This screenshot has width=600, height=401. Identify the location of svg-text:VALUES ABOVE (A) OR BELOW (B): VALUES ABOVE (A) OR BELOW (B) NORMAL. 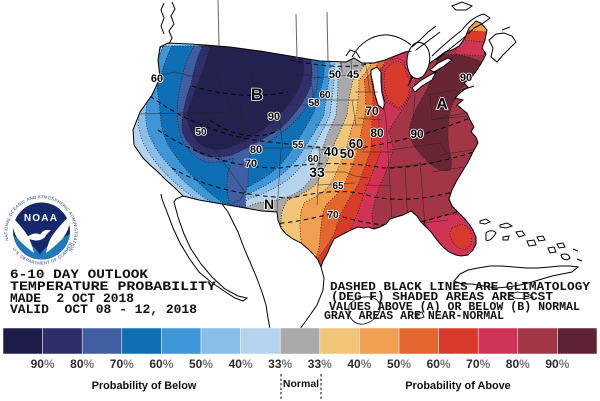
(454, 307).